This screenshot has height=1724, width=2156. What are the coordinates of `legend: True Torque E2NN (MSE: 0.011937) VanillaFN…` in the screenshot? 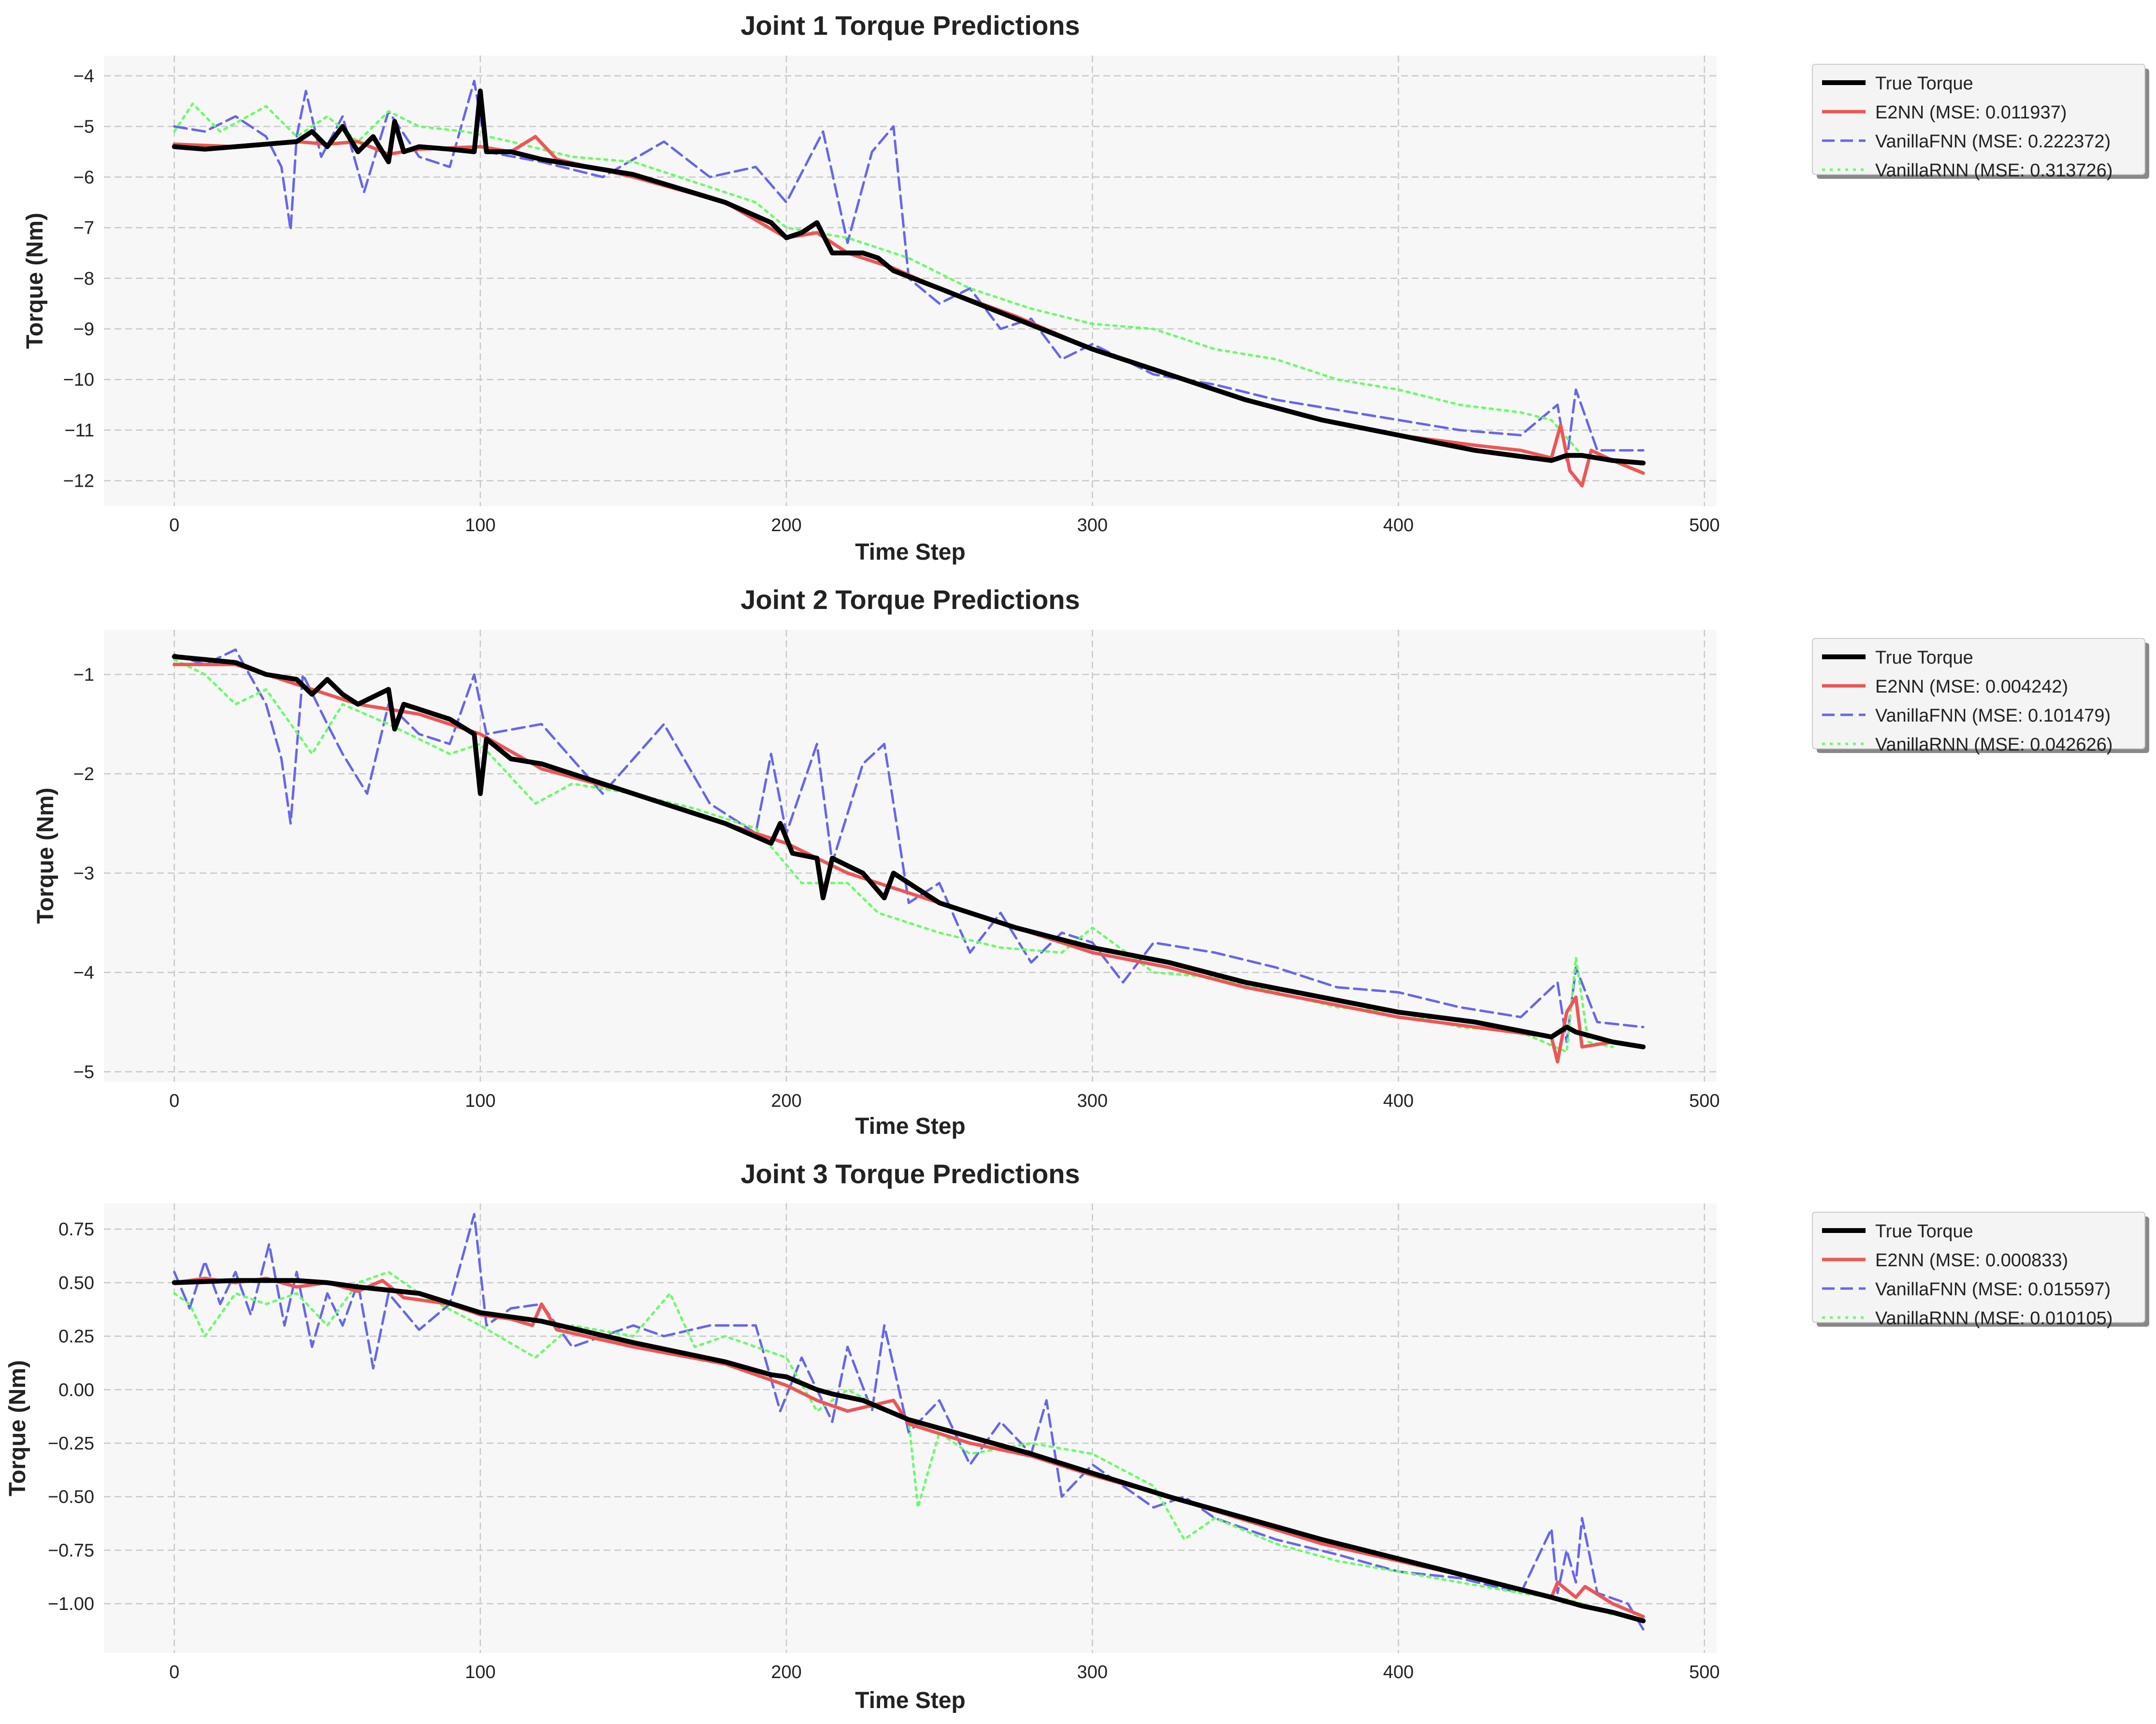 It's located at (1980, 122).